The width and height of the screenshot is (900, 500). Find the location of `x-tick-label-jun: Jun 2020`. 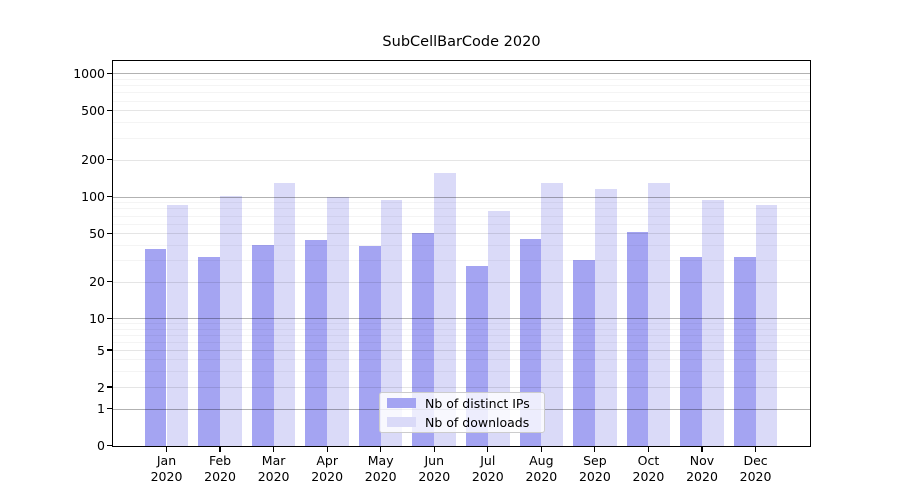

x-tick-label-jun: Jun 2020 is located at coordinates (434, 469).